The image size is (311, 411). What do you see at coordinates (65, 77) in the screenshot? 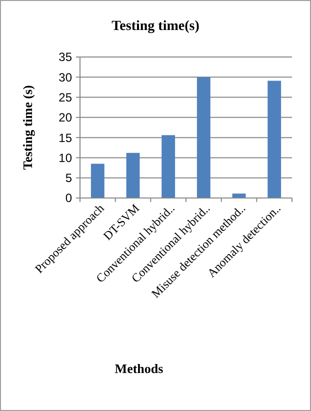
I see `y-tick-label: 30` at bounding box center [65, 77].